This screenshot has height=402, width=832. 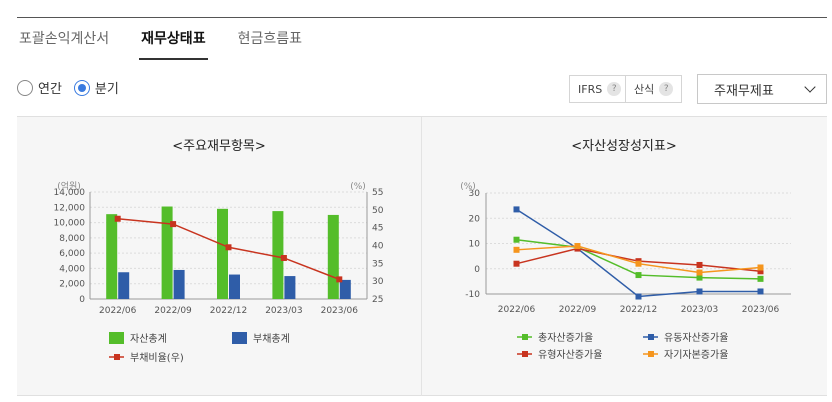 I want to click on tab-cash-flow: 현금흐름표, so click(x=269, y=39).